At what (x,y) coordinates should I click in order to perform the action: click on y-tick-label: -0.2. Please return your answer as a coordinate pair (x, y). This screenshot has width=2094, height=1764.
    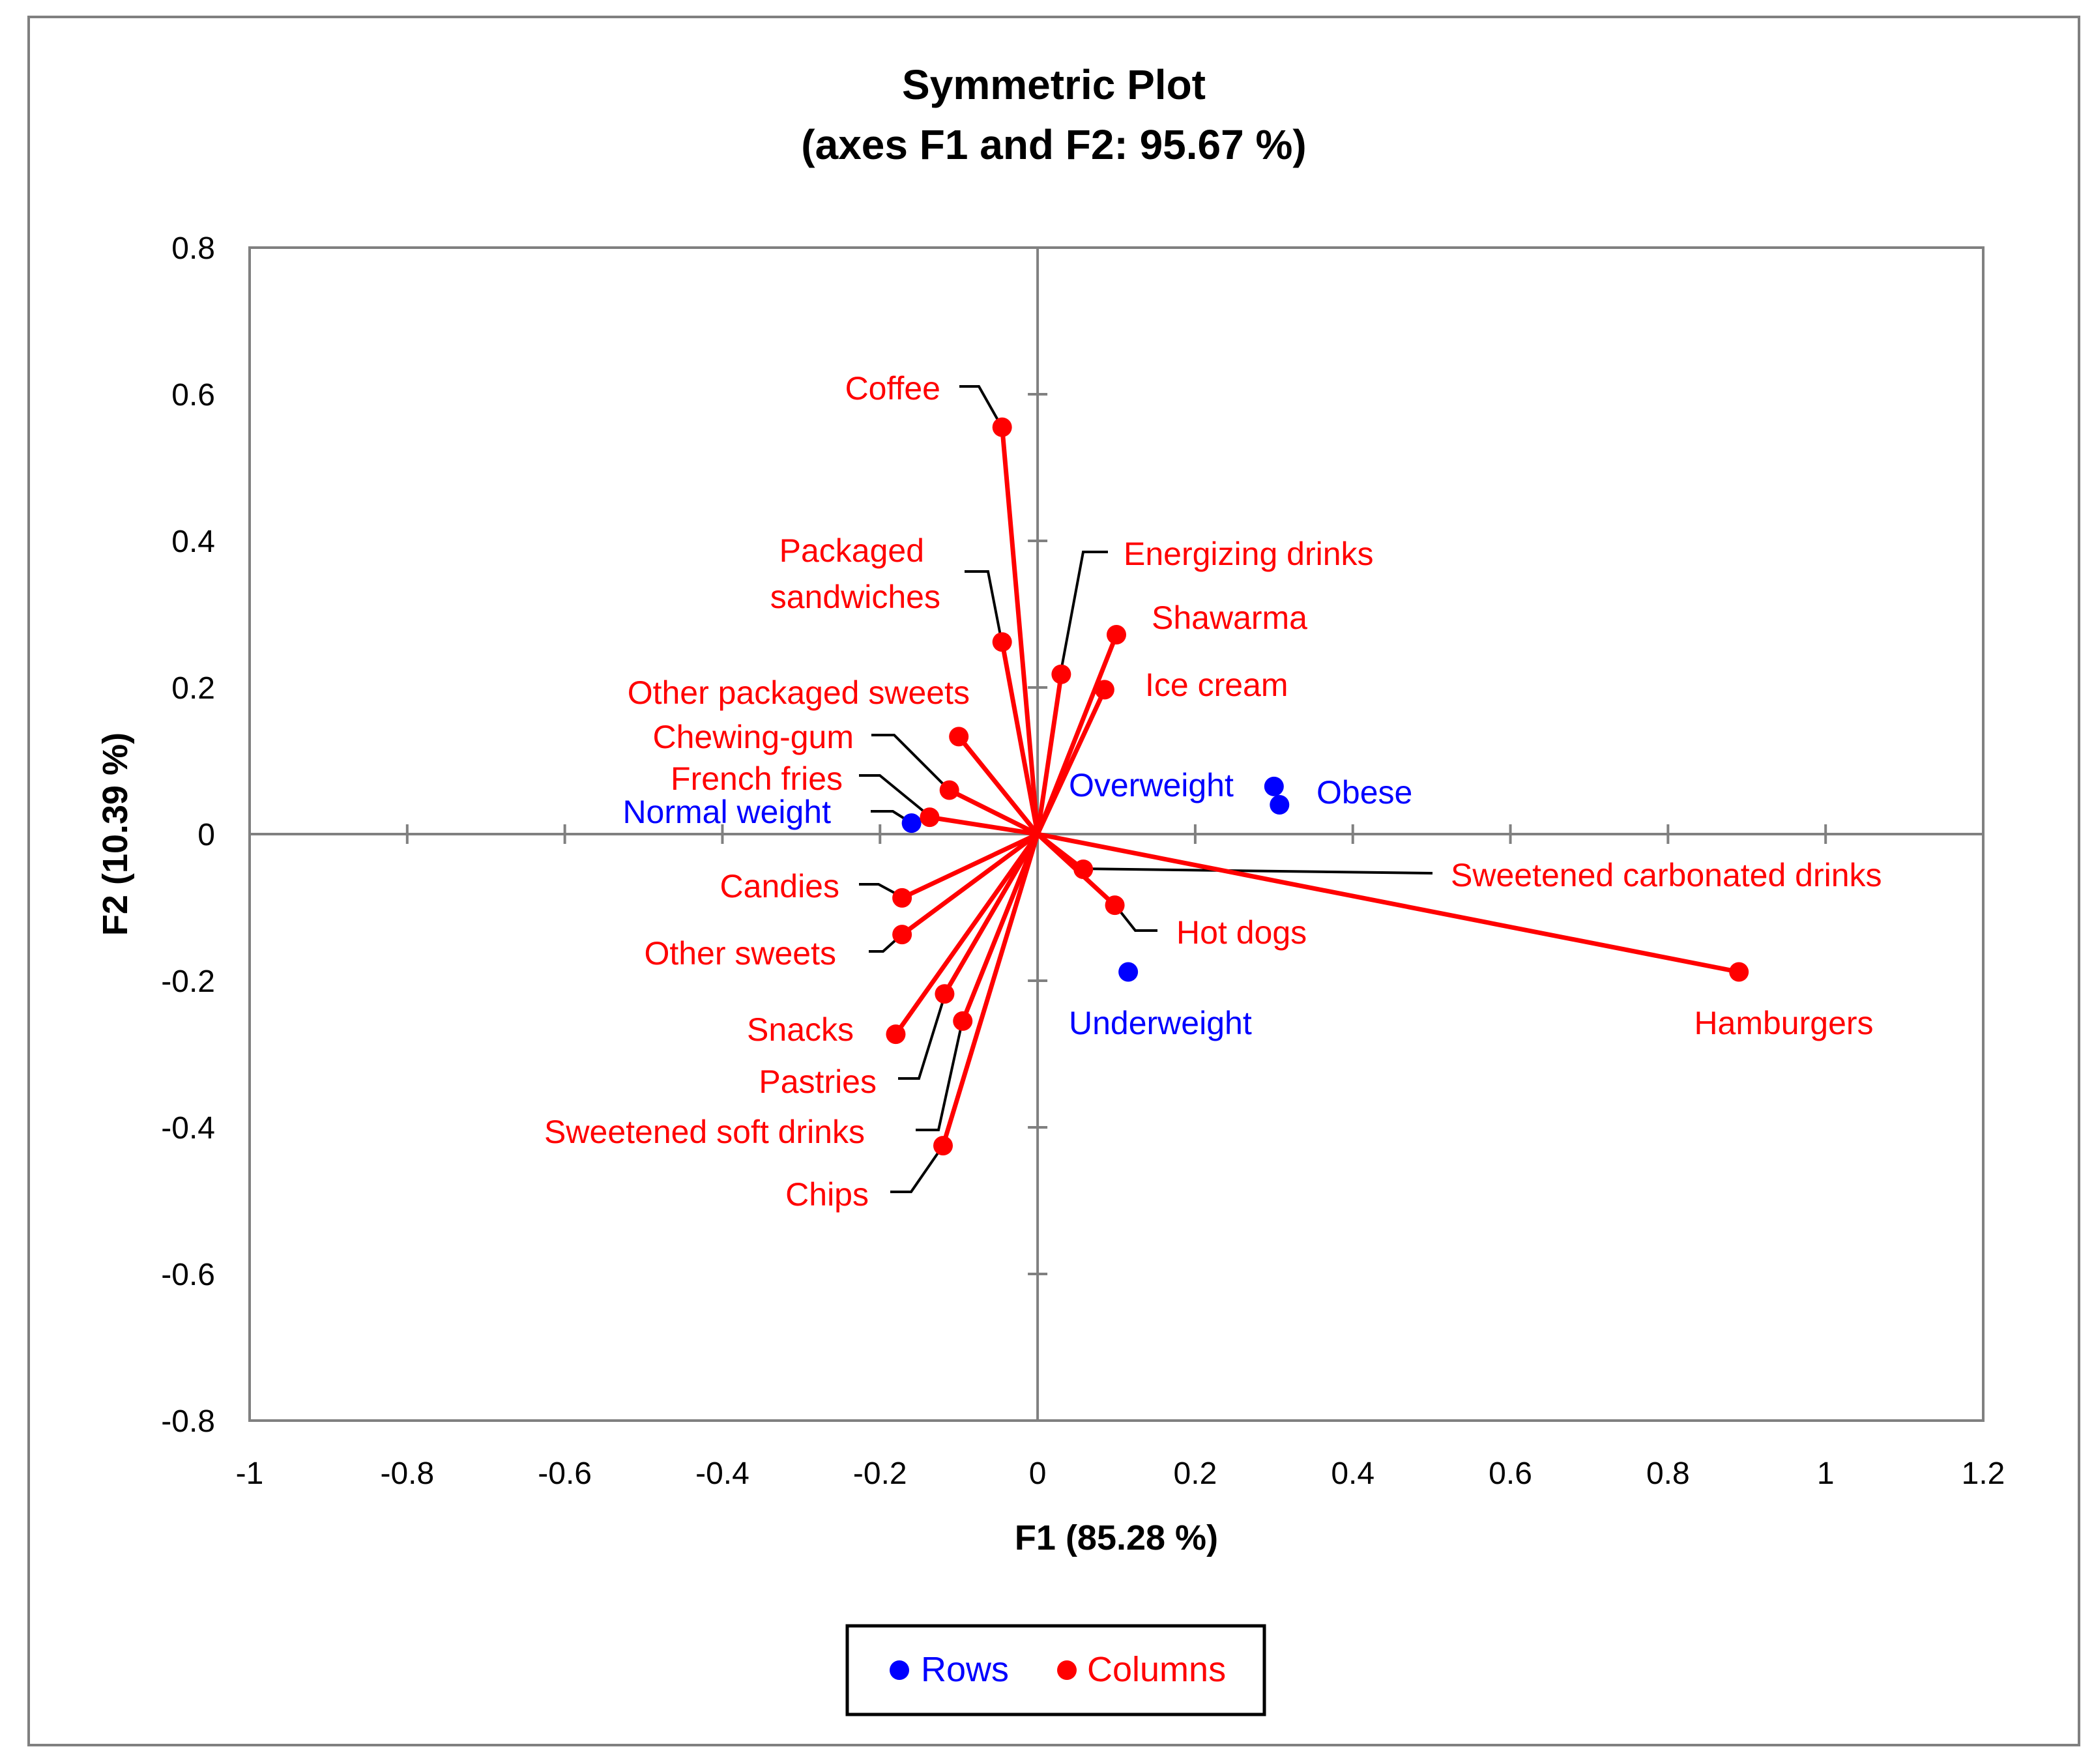
    Looking at the image, I should click on (188, 981).